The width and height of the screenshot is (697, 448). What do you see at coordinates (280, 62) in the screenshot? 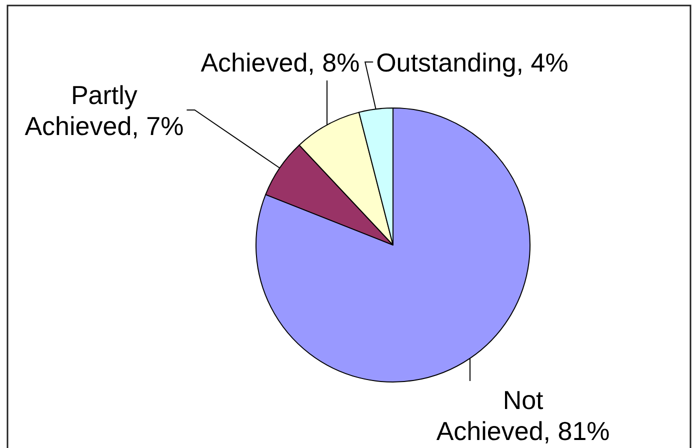
I see `slice-label: Achieved, 8%` at bounding box center [280, 62].